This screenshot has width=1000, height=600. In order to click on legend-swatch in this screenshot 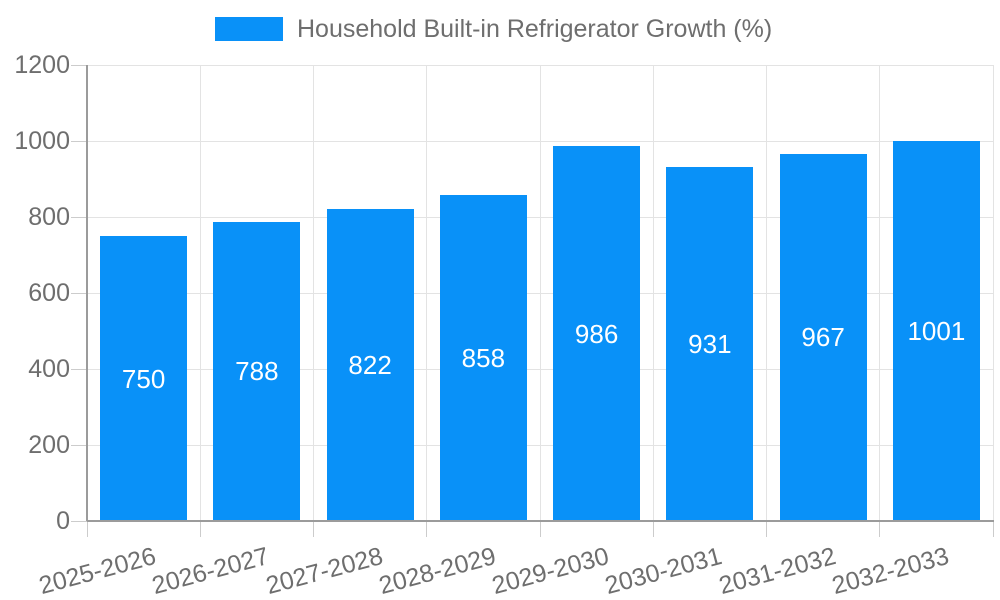, I will do `click(249, 29)`.